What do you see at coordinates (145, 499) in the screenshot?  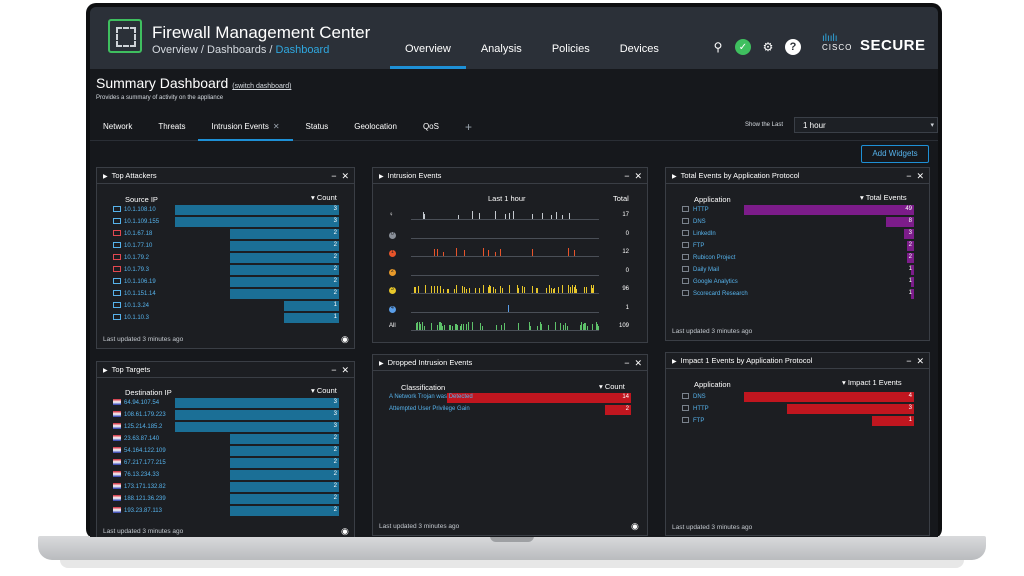 I see `row-label-text: 188.121.36.239` at bounding box center [145, 499].